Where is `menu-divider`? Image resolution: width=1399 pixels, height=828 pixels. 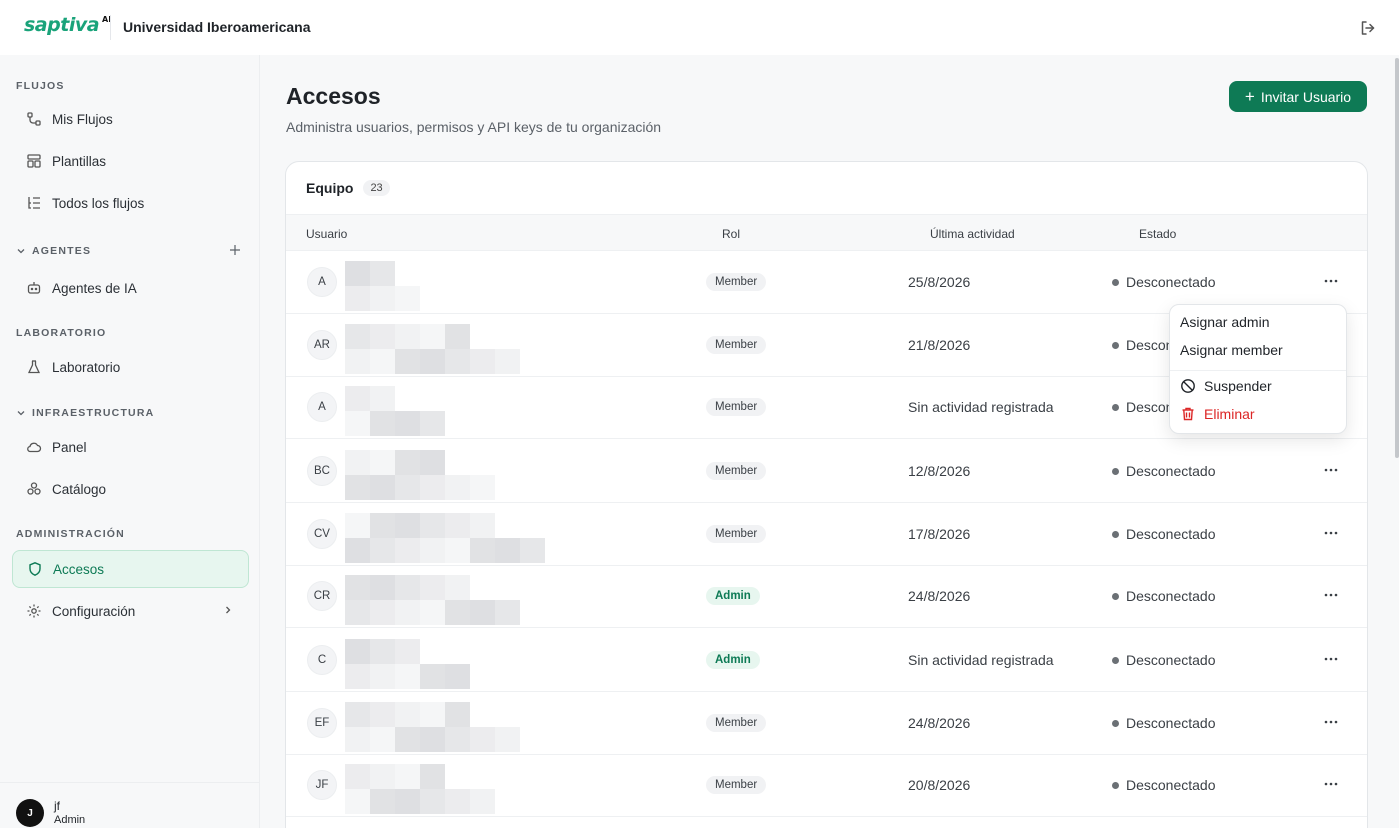
menu-divider is located at coordinates (1258, 370).